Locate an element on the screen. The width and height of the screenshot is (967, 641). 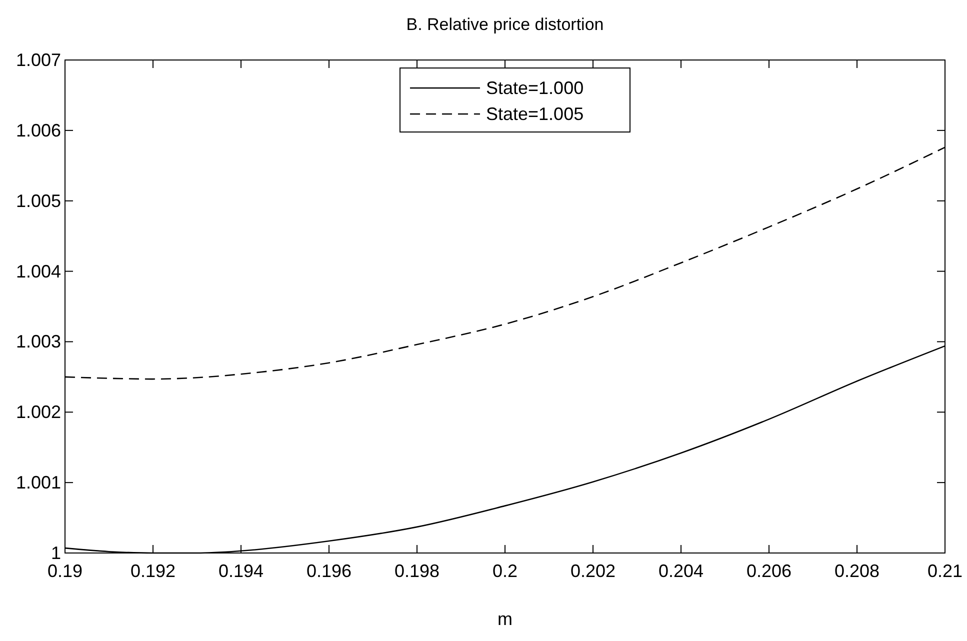
y-tick-label: 1.002 is located at coordinates (38, 412).